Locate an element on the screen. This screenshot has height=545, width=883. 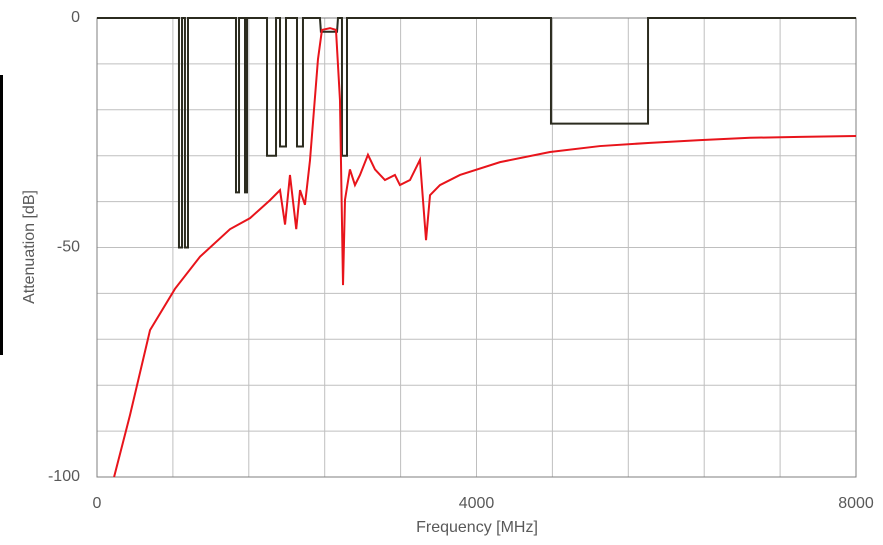
y-tick-label: 0 is located at coordinates (75, 17).